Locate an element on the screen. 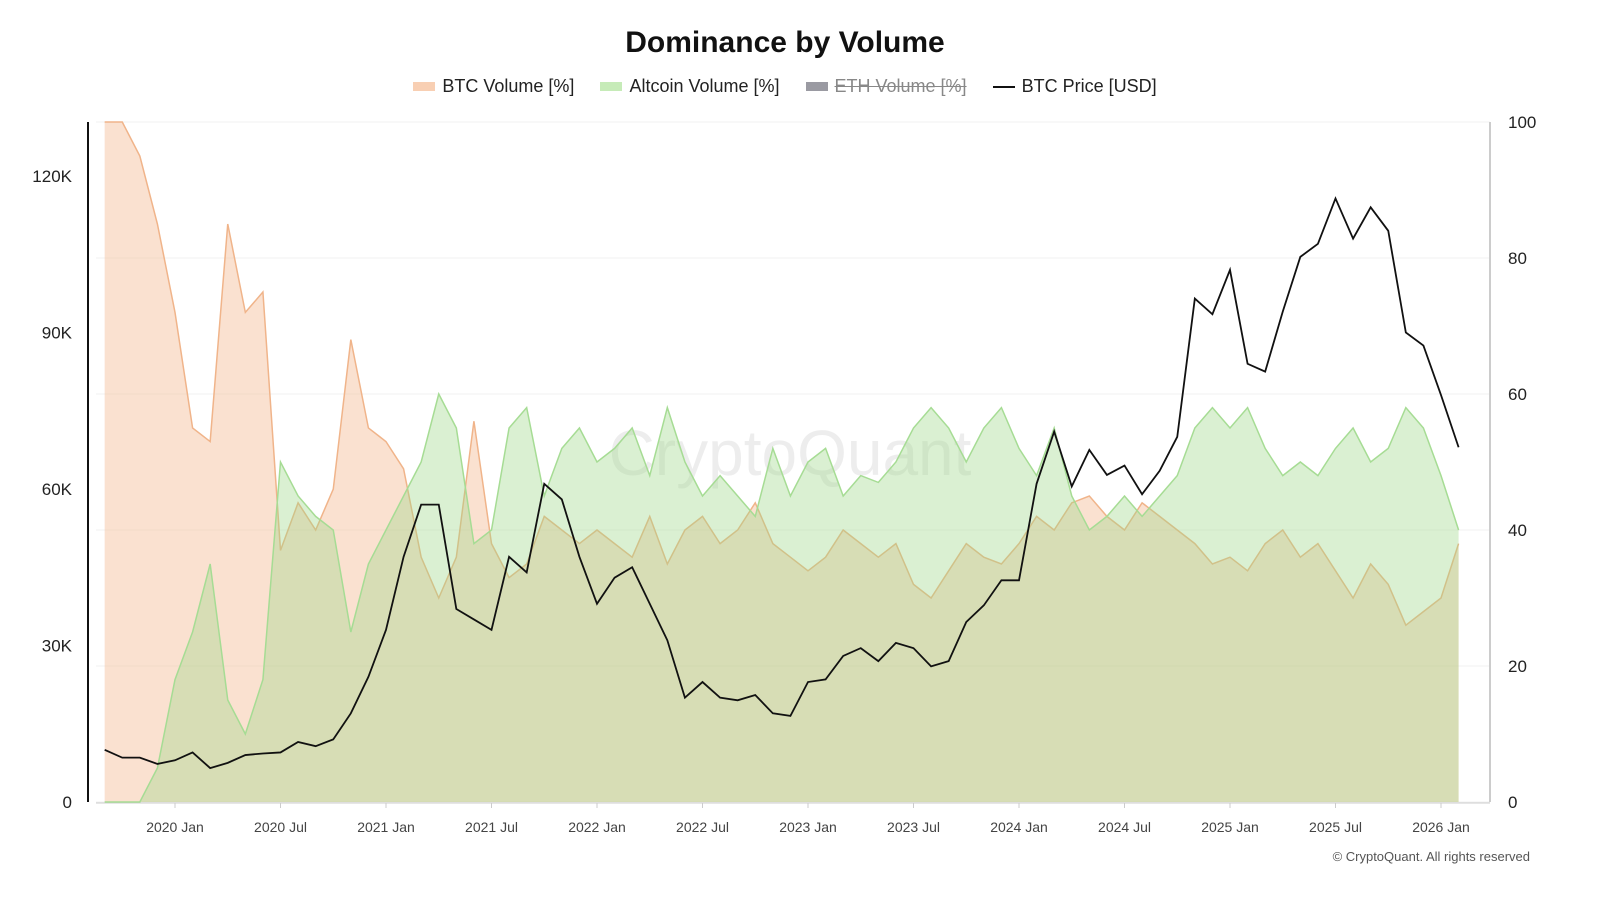 The image size is (1600, 900). right-tick-label: 60 is located at coordinates (1517, 394).